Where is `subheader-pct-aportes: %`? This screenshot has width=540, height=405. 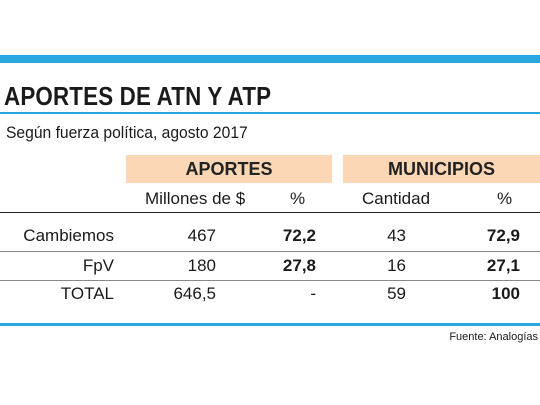
subheader-pct-aportes: % is located at coordinates (298, 198).